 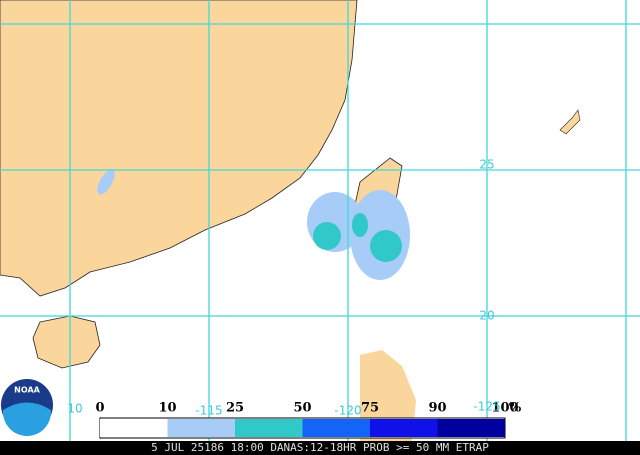 I want to click on lon-label: 10, so click(x=74, y=409).